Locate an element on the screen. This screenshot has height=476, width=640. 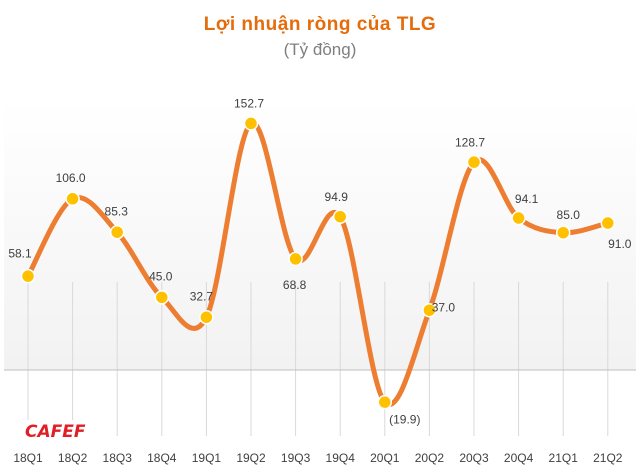
x-tick-label: 20Q4 is located at coordinates (519, 458).